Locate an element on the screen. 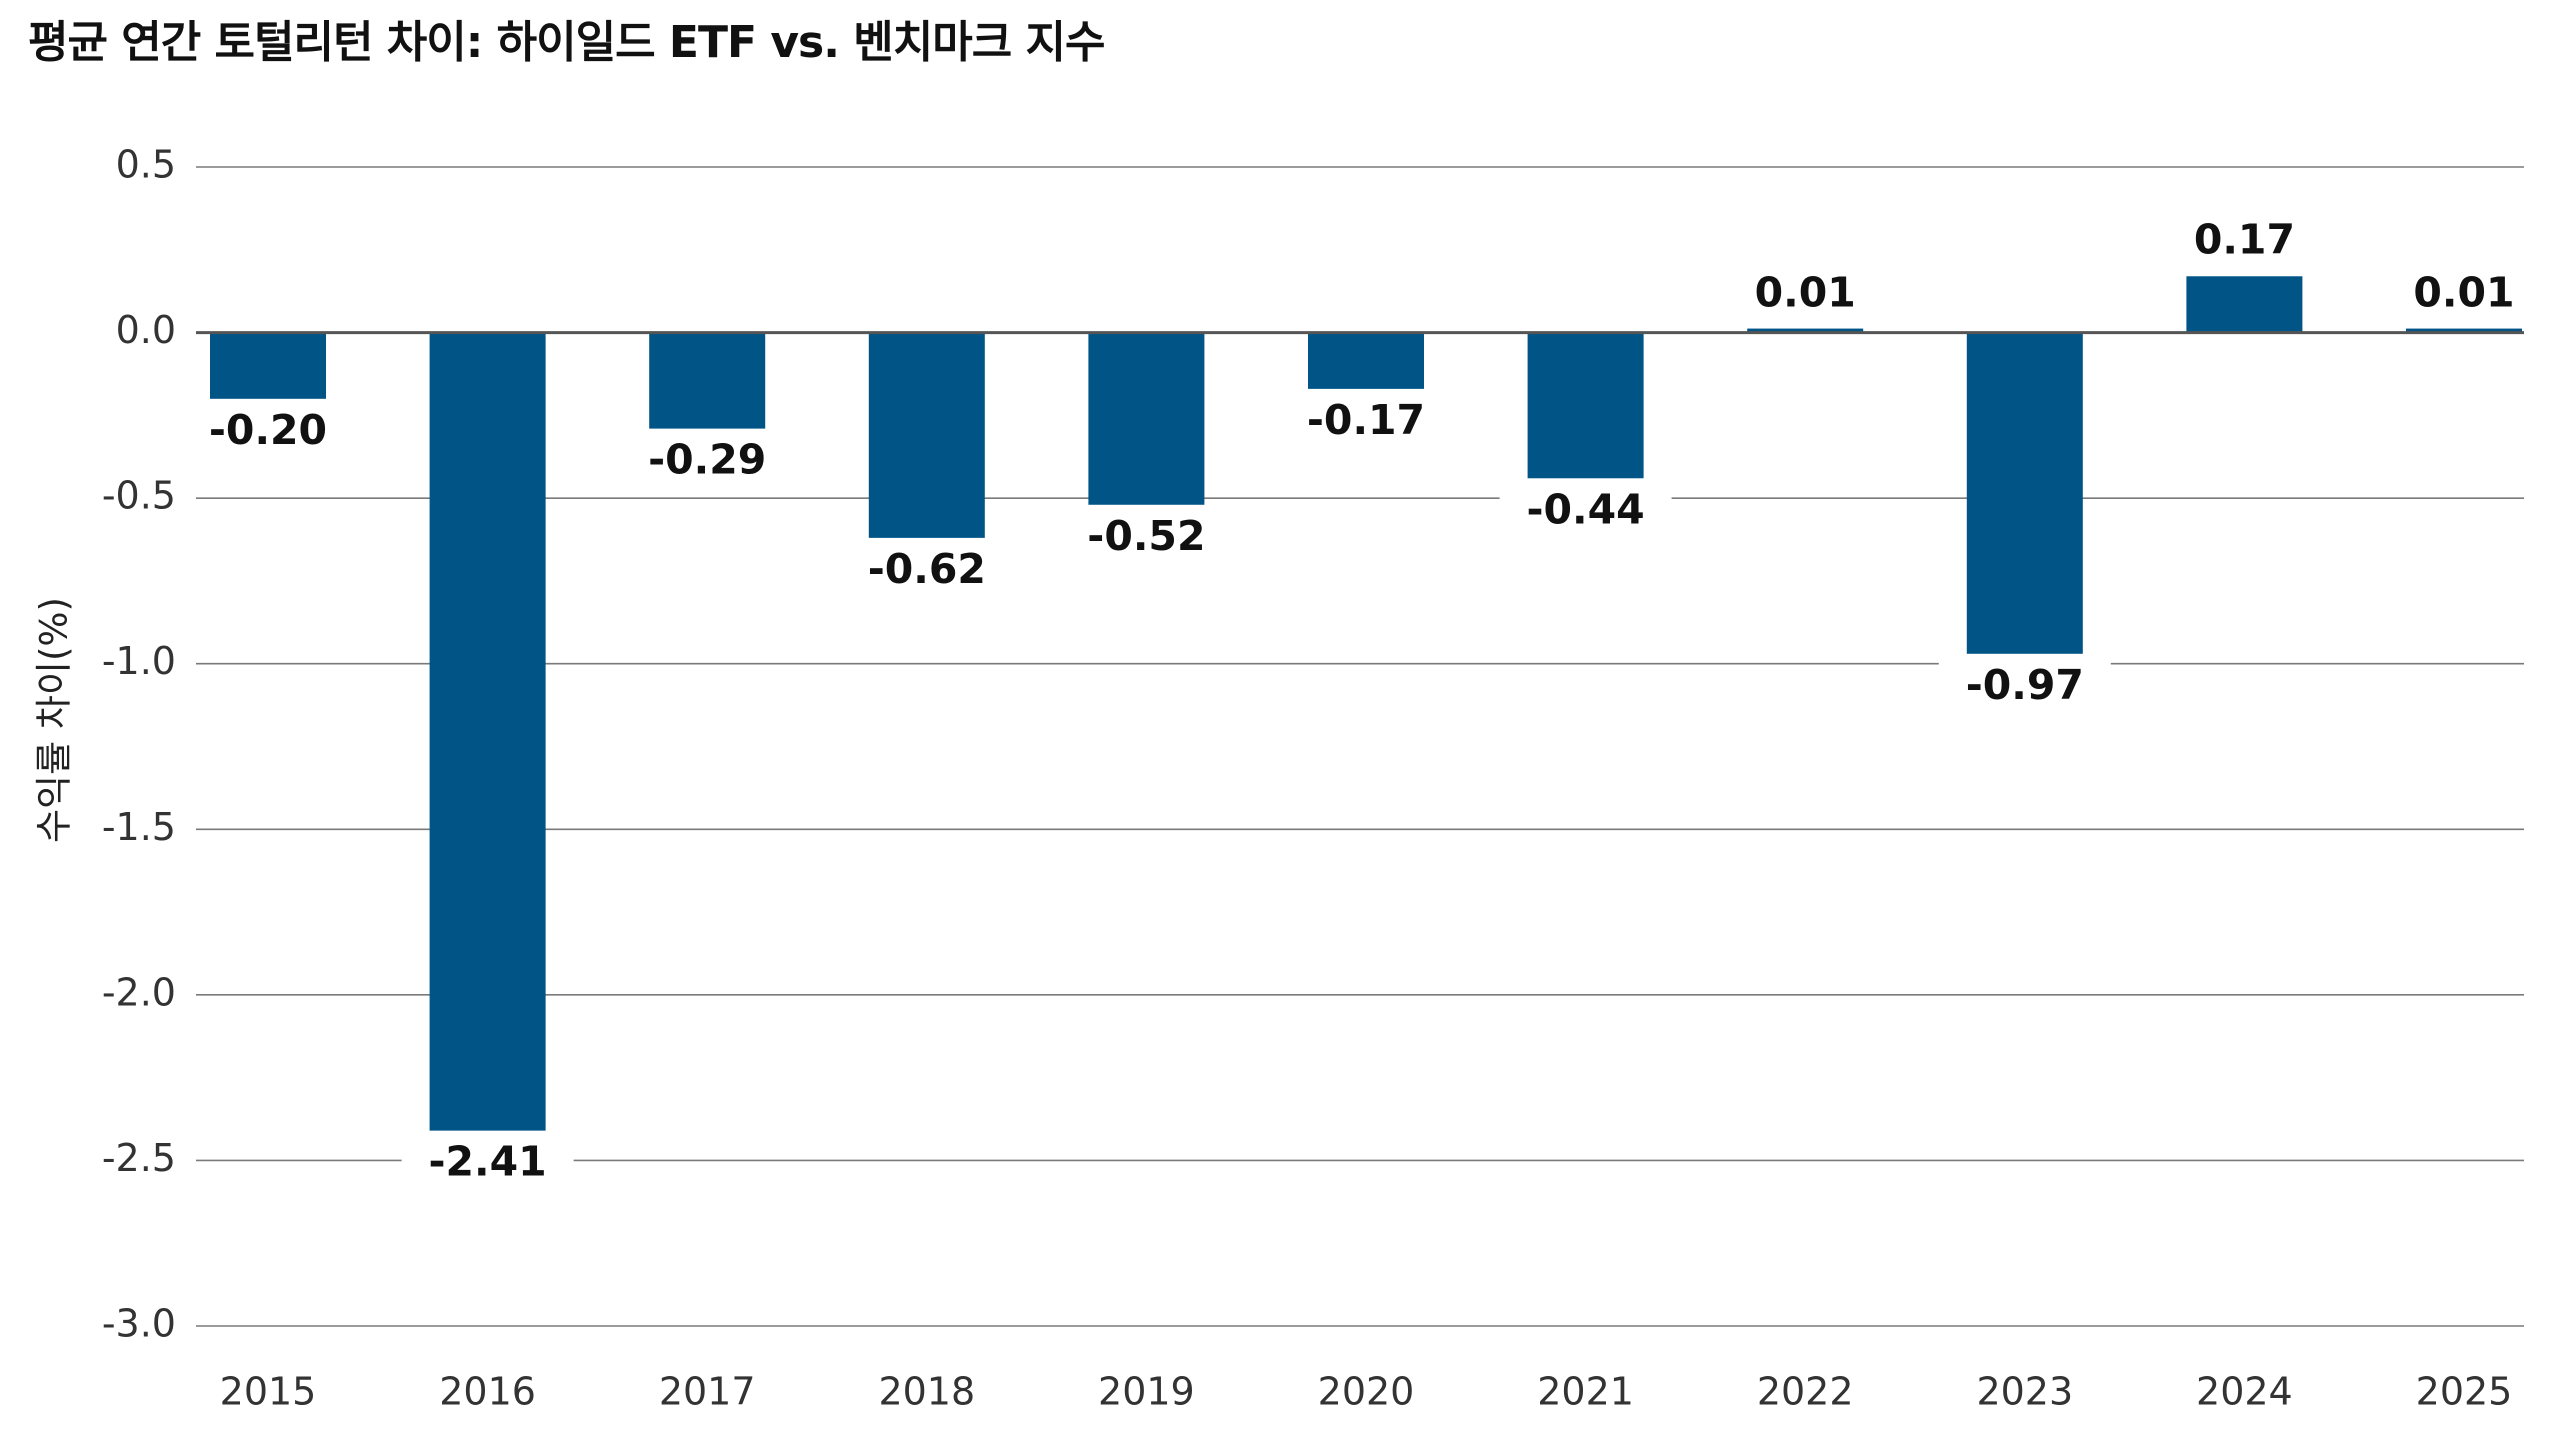  x-tick-label: 2020 is located at coordinates (1366, 1392).